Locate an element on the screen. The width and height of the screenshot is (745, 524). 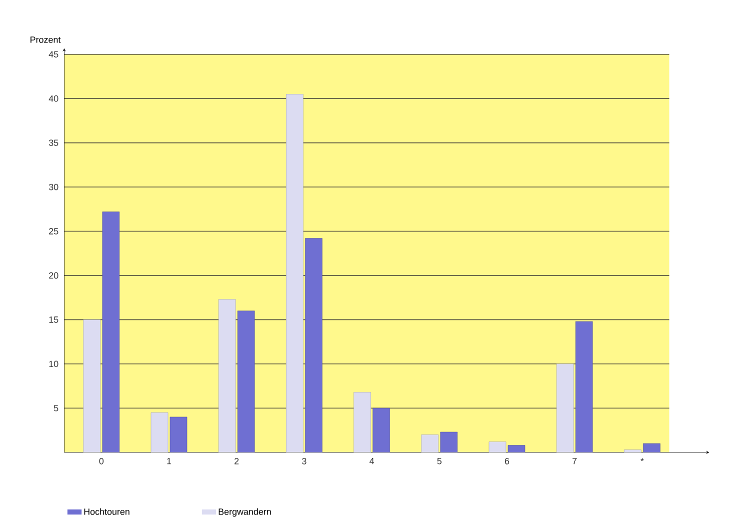
x-tick-label: 4 is located at coordinates (372, 461).